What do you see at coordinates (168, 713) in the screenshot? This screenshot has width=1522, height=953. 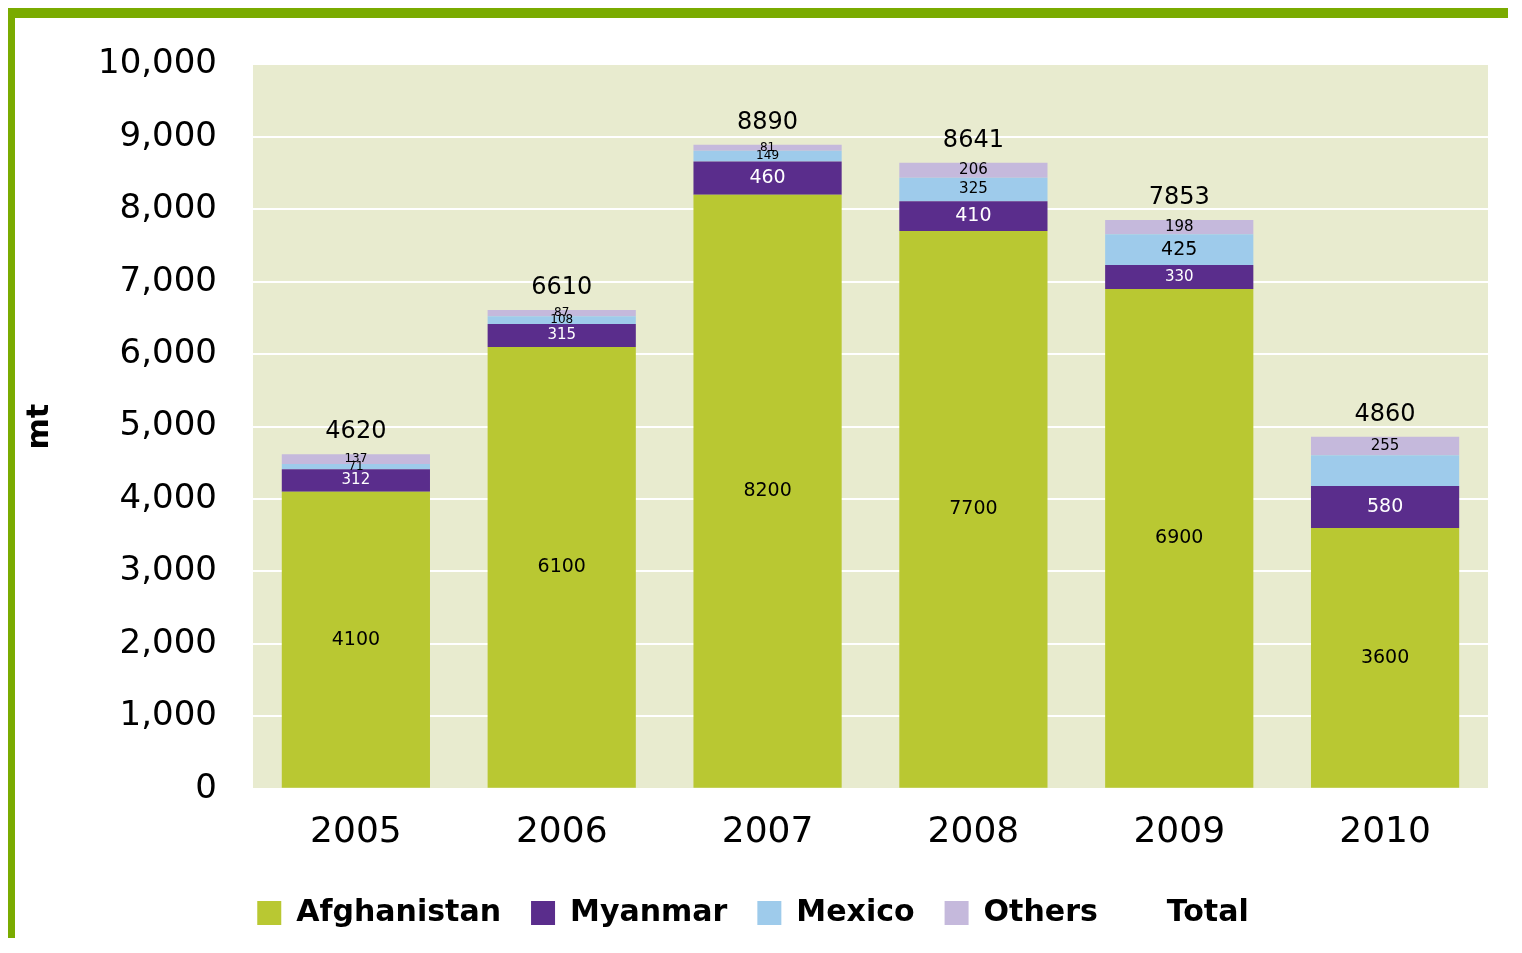 I see `y-tick-label: 1,000` at bounding box center [168, 713].